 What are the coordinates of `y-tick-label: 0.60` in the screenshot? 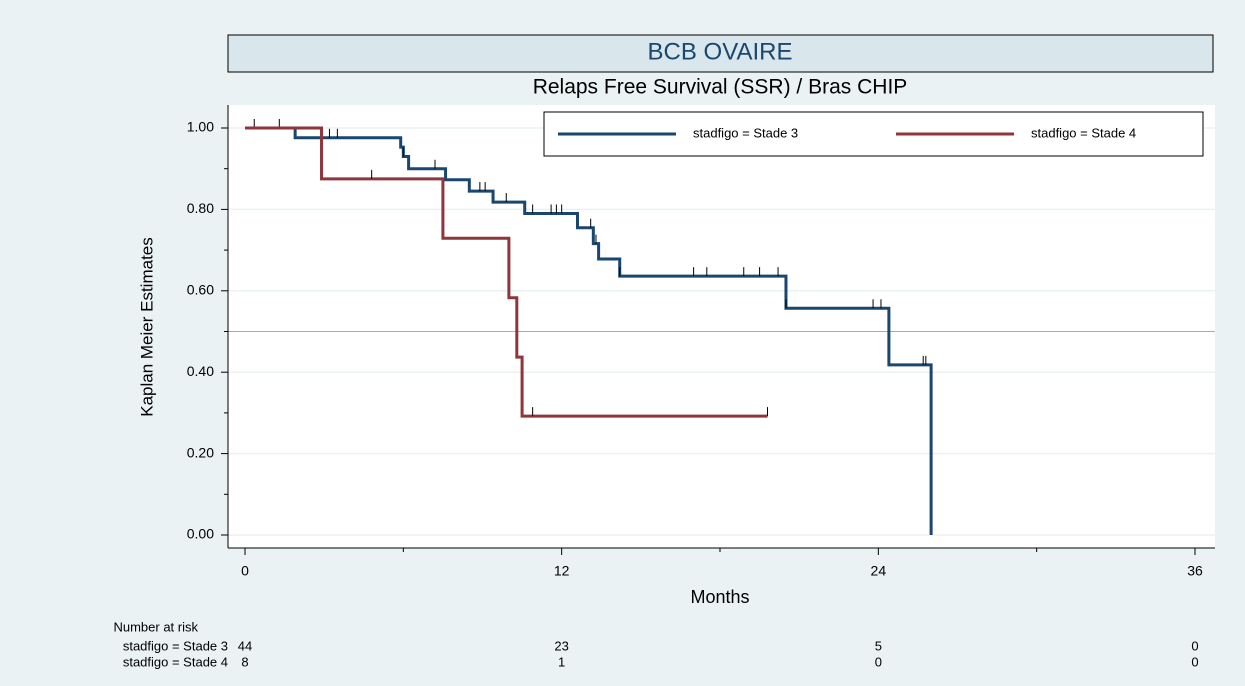 It's located at (200, 290).